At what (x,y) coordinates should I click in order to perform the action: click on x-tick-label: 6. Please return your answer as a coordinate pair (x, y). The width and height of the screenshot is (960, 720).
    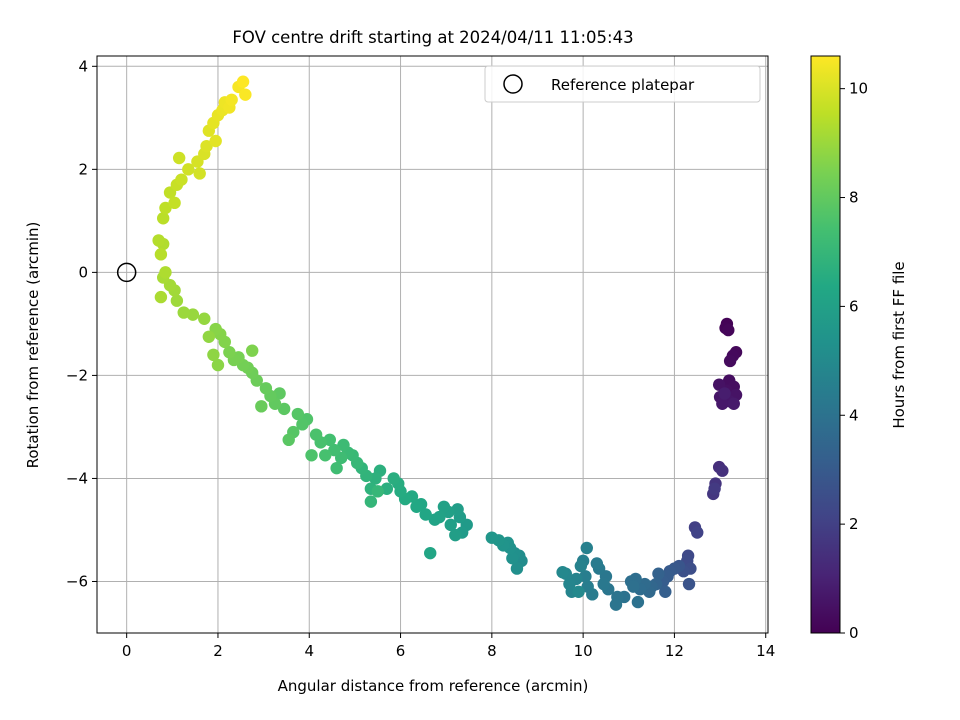
    Looking at the image, I should click on (401, 651).